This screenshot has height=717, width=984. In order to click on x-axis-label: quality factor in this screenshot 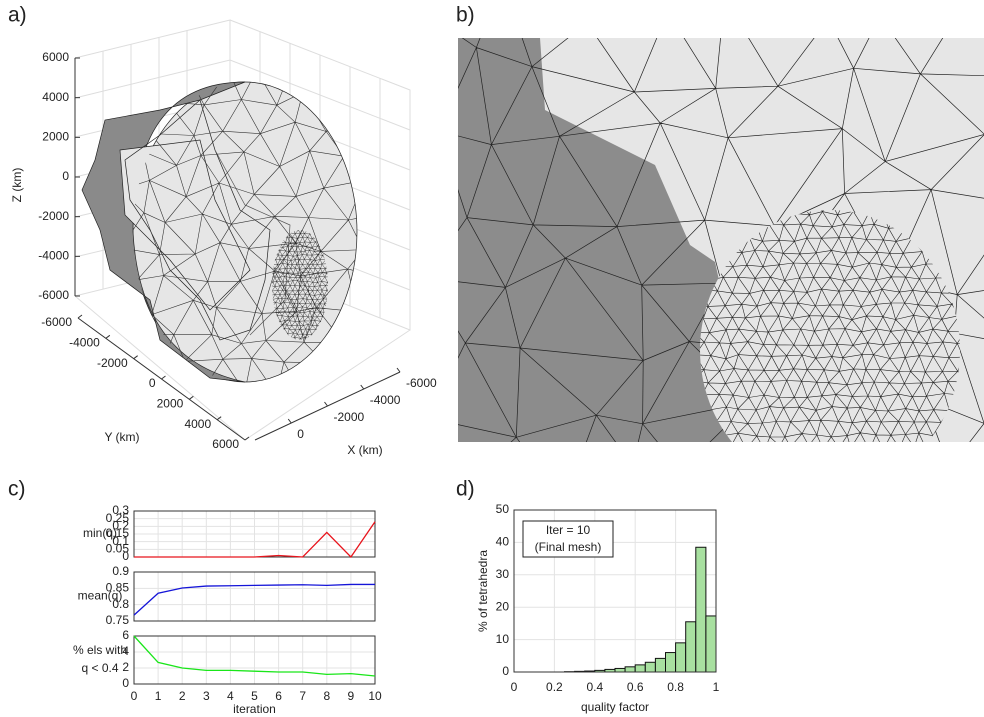, I will do `click(615, 707)`.